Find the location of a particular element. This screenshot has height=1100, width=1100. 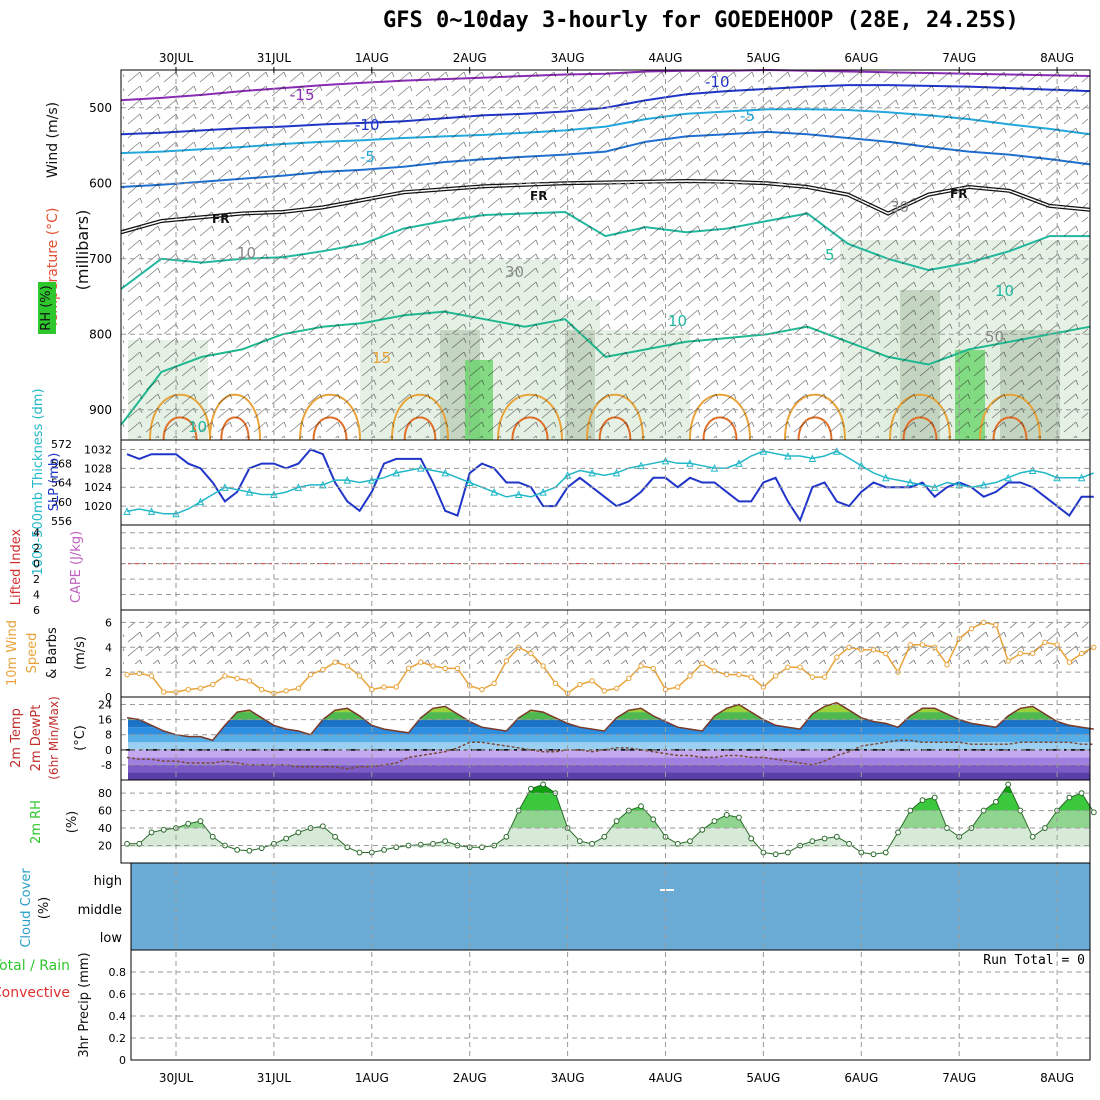

slp-tick: 1020 is located at coordinates (98, 506).